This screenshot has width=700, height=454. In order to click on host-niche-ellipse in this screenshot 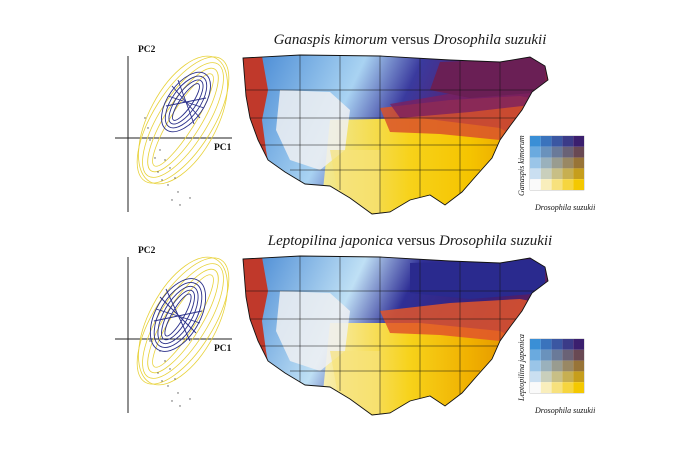, I will do `click(183, 321)`.